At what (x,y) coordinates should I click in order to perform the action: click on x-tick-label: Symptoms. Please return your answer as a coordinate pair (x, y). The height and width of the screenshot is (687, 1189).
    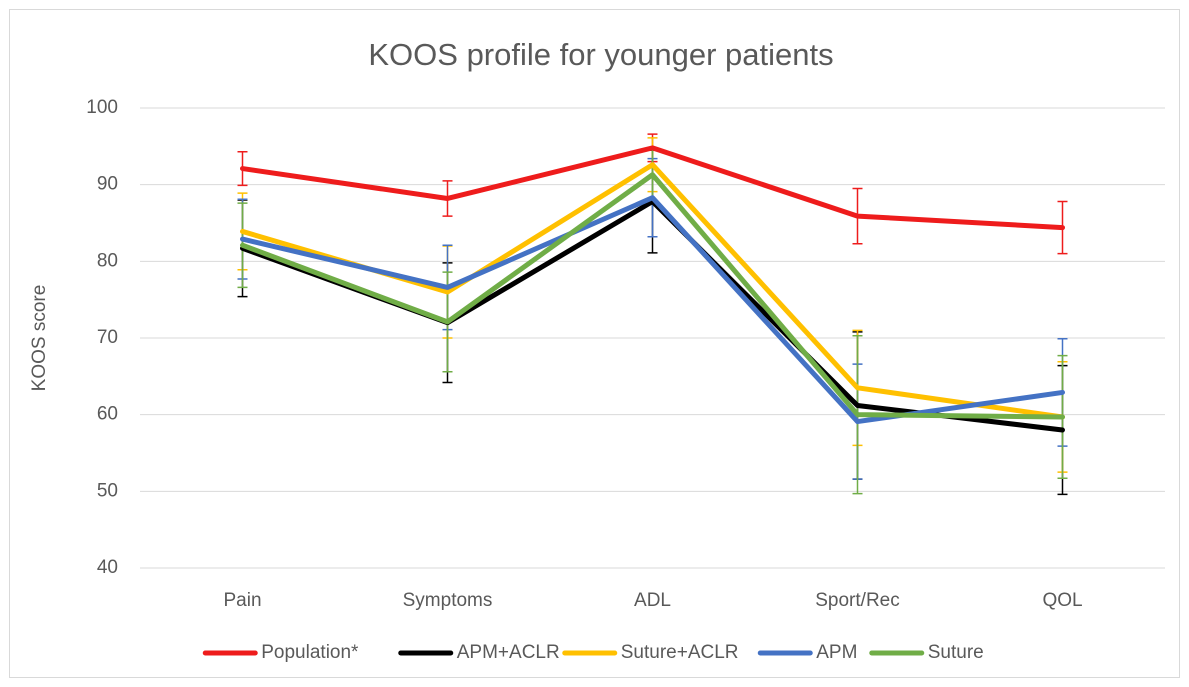
    Looking at the image, I should click on (448, 600).